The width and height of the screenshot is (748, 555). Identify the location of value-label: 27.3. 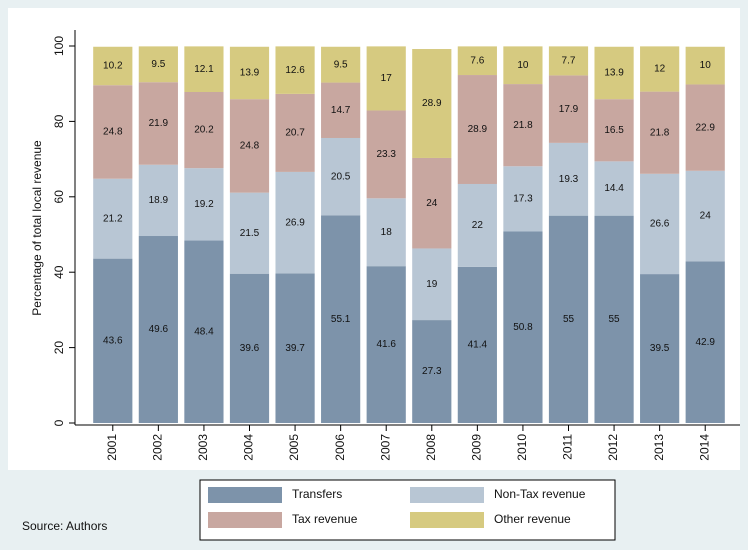
(432, 371).